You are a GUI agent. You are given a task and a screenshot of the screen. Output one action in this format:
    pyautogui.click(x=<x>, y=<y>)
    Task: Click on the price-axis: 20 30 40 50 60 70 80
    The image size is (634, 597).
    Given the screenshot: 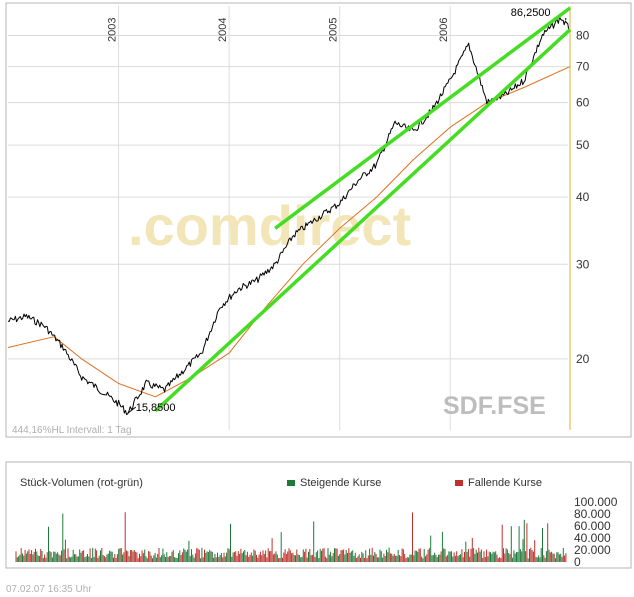 What is the action you would take?
    pyautogui.click(x=583, y=196)
    